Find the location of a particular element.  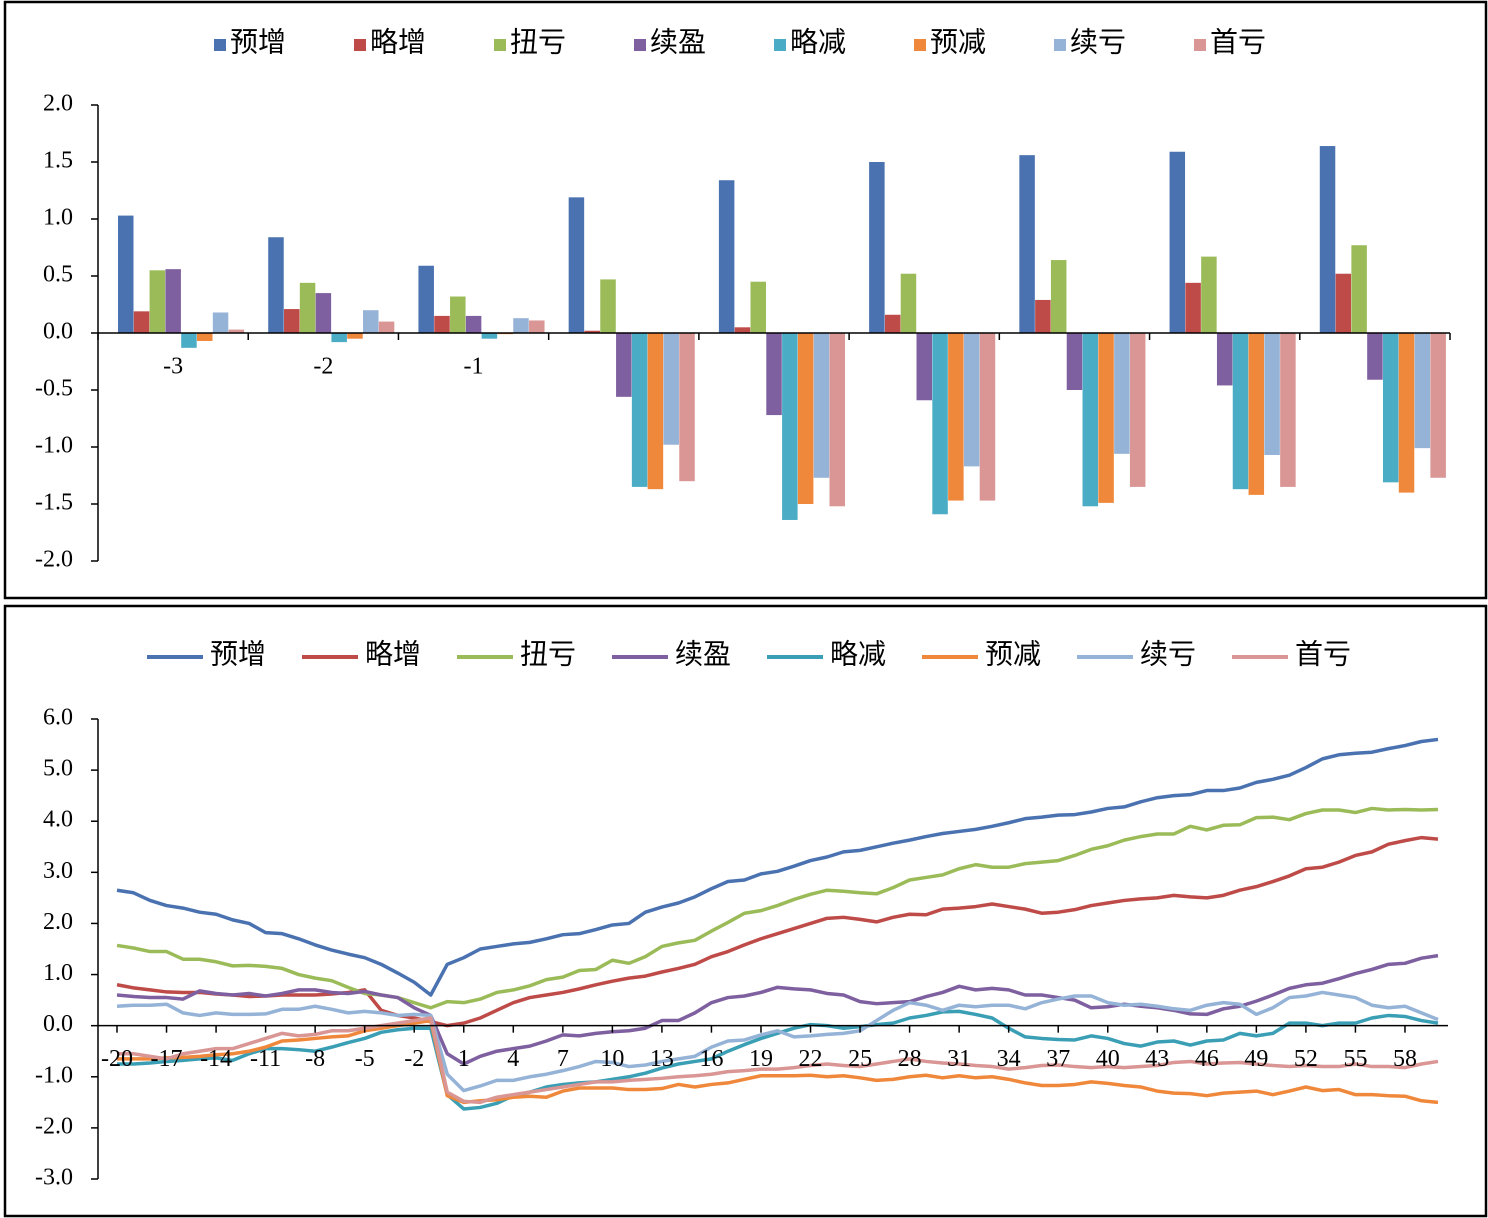

legend-label: 首亏 is located at coordinates (1323, 654).